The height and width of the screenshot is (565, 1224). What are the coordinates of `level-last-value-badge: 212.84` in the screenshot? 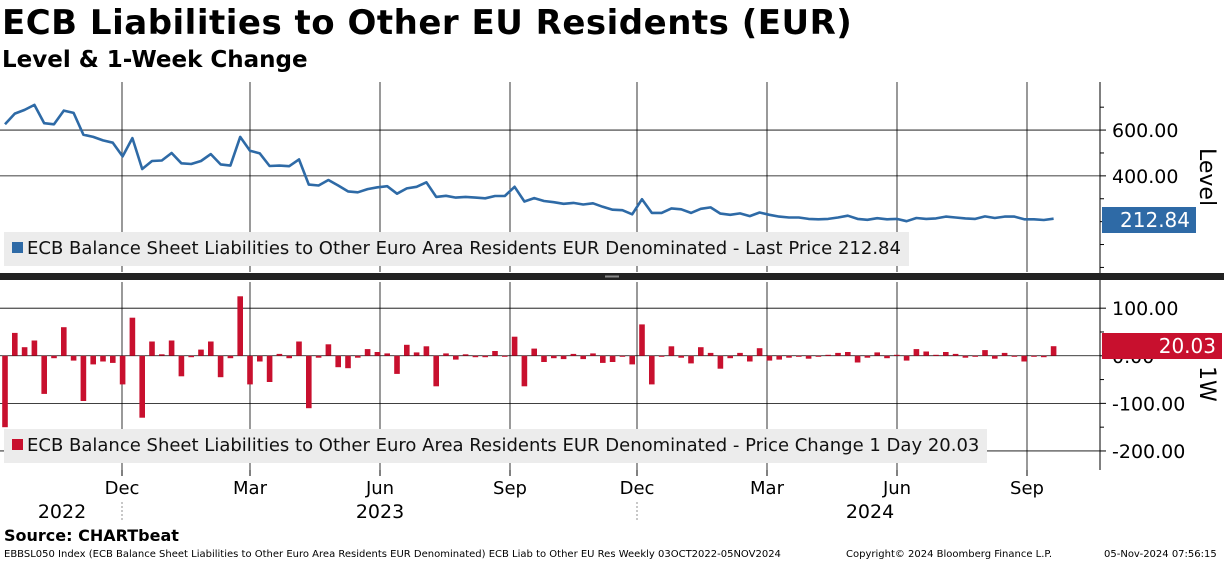 It's located at (1149, 220).